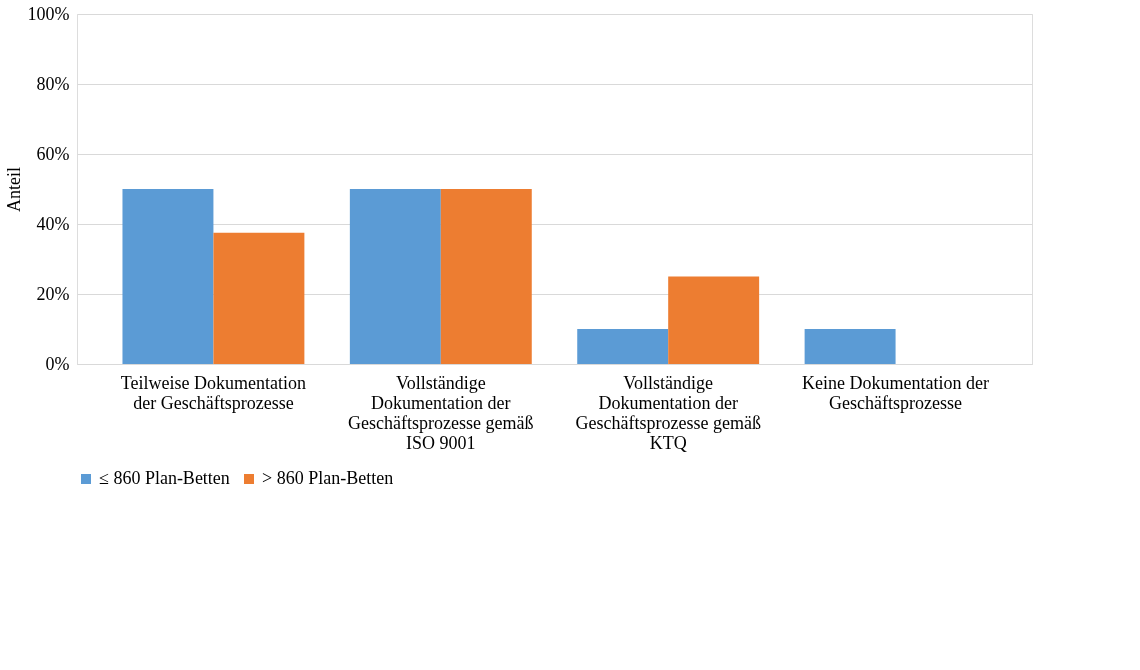  Describe the element at coordinates (164, 478) in the screenshot. I see `legend-label: ≤ 860 Plan-Betten` at that location.